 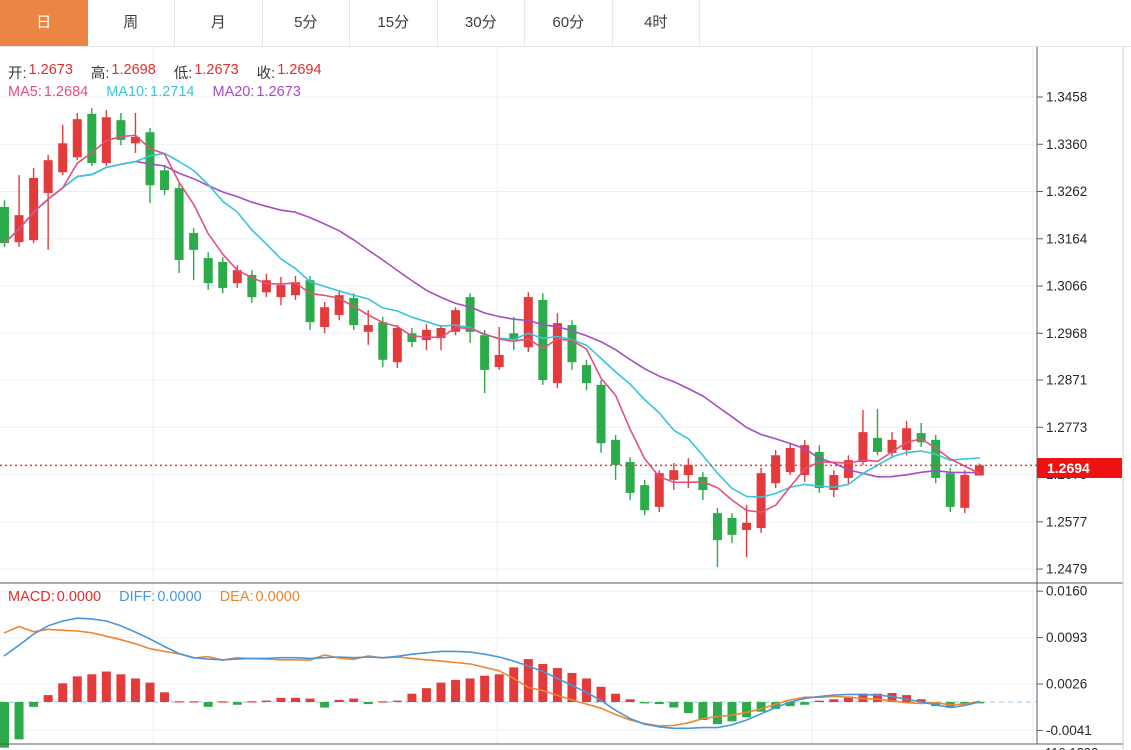 What do you see at coordinates (1066, 144) in the screenshot?
I see `axis-tick-label: 1.3360` at bounding box center [1066, 144].